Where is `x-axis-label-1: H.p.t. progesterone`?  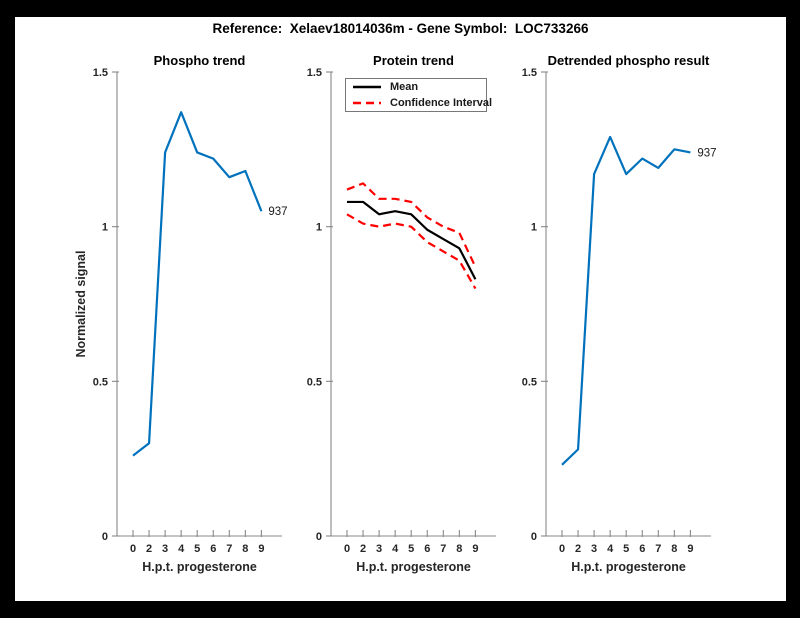
x-axis-label-1: H.p.t. progesterone is located at coordinates (199, 567).